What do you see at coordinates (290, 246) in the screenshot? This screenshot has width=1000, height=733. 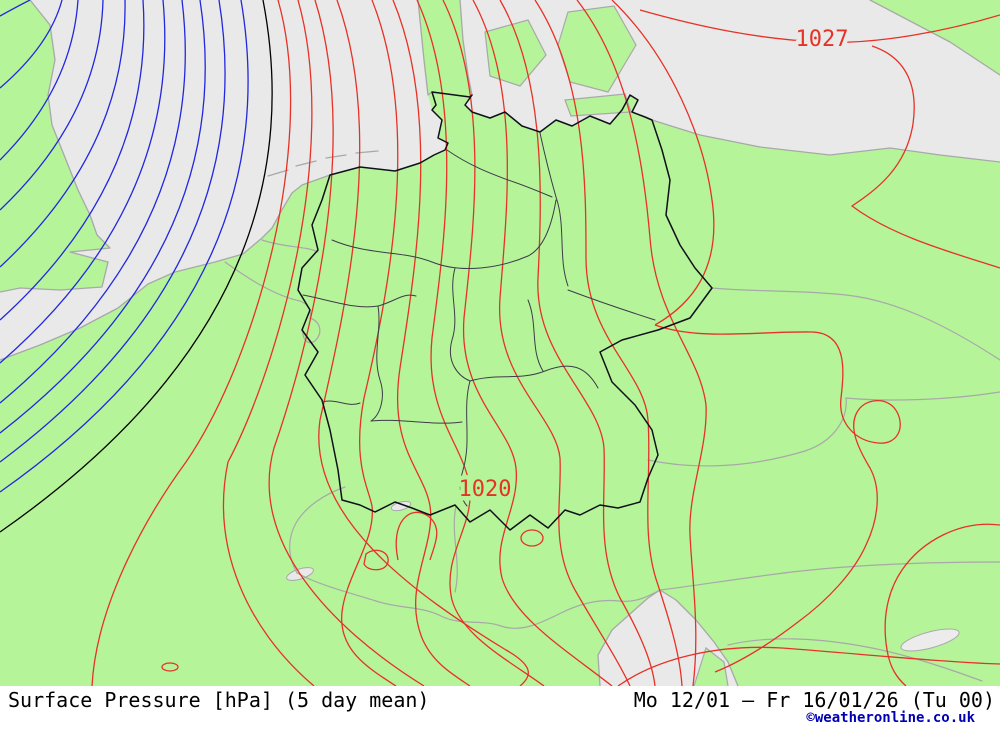 I see `border-be-nl` at bounding box center [290, 246].